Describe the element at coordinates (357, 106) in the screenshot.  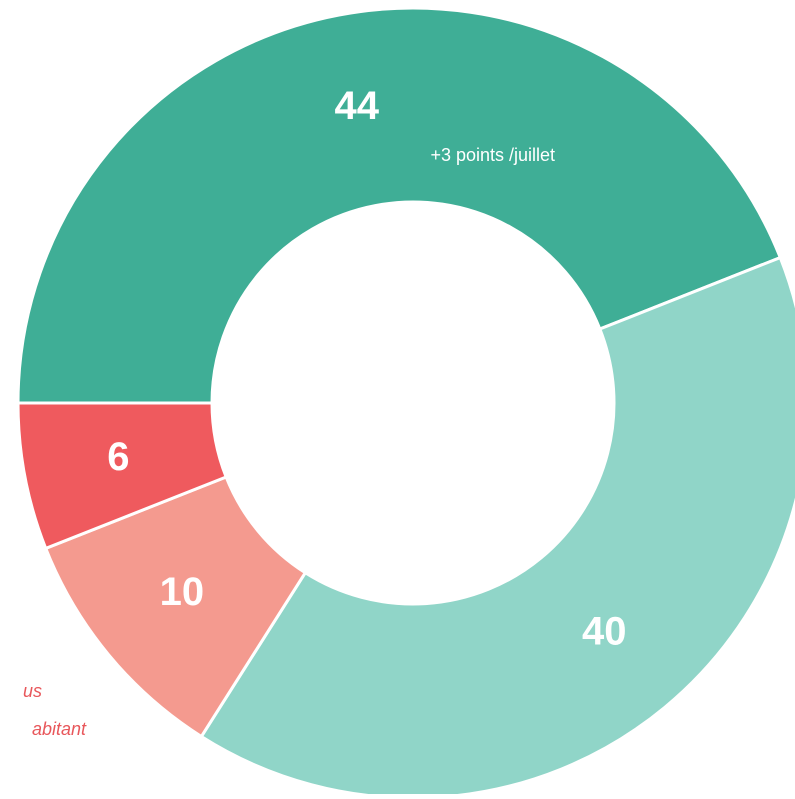
I see `value-label: 44` at that location.